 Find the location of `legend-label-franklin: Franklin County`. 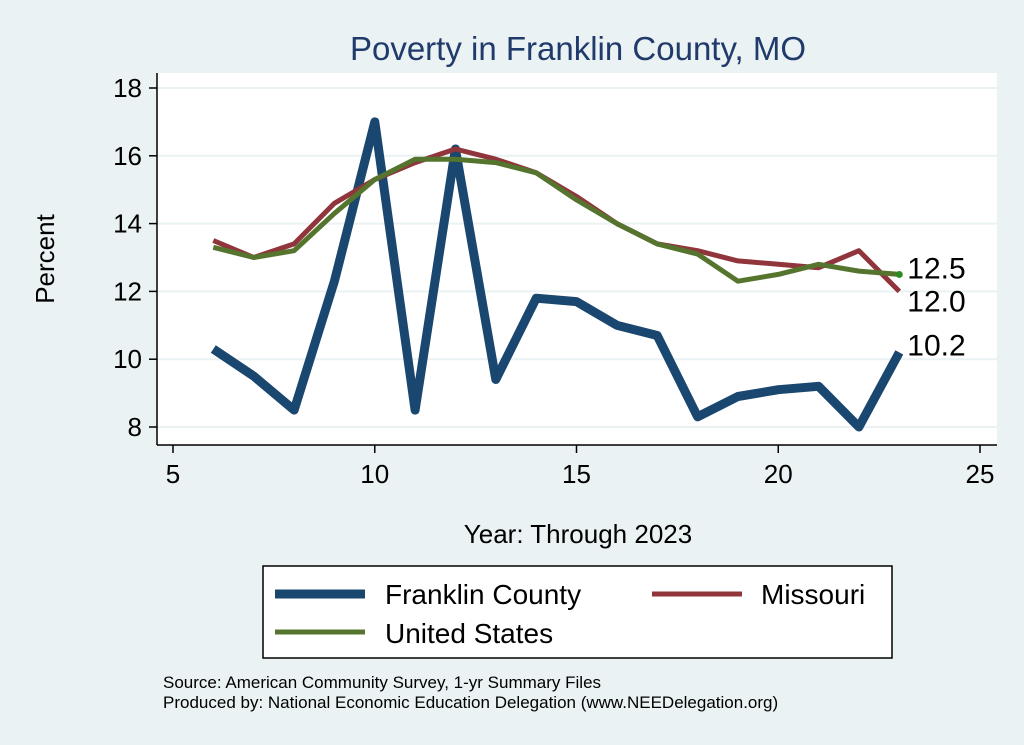

legend-label-franklin: Franklin County is located at coordinates (483, 594).